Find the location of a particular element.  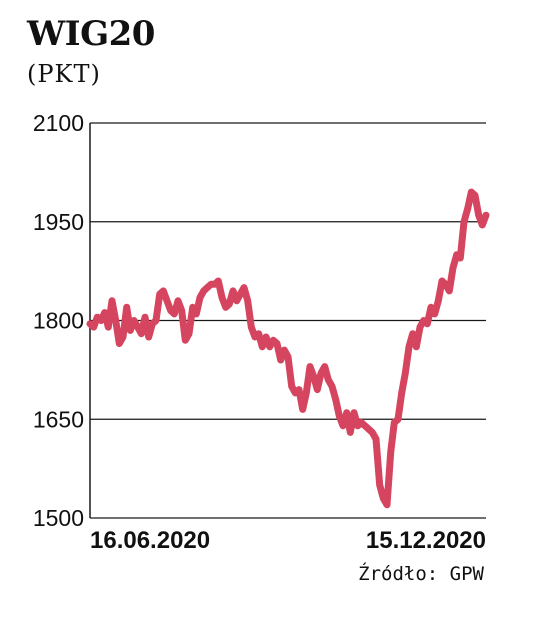

source-note: Źródło: GPW is located at coordinates (421, 574).